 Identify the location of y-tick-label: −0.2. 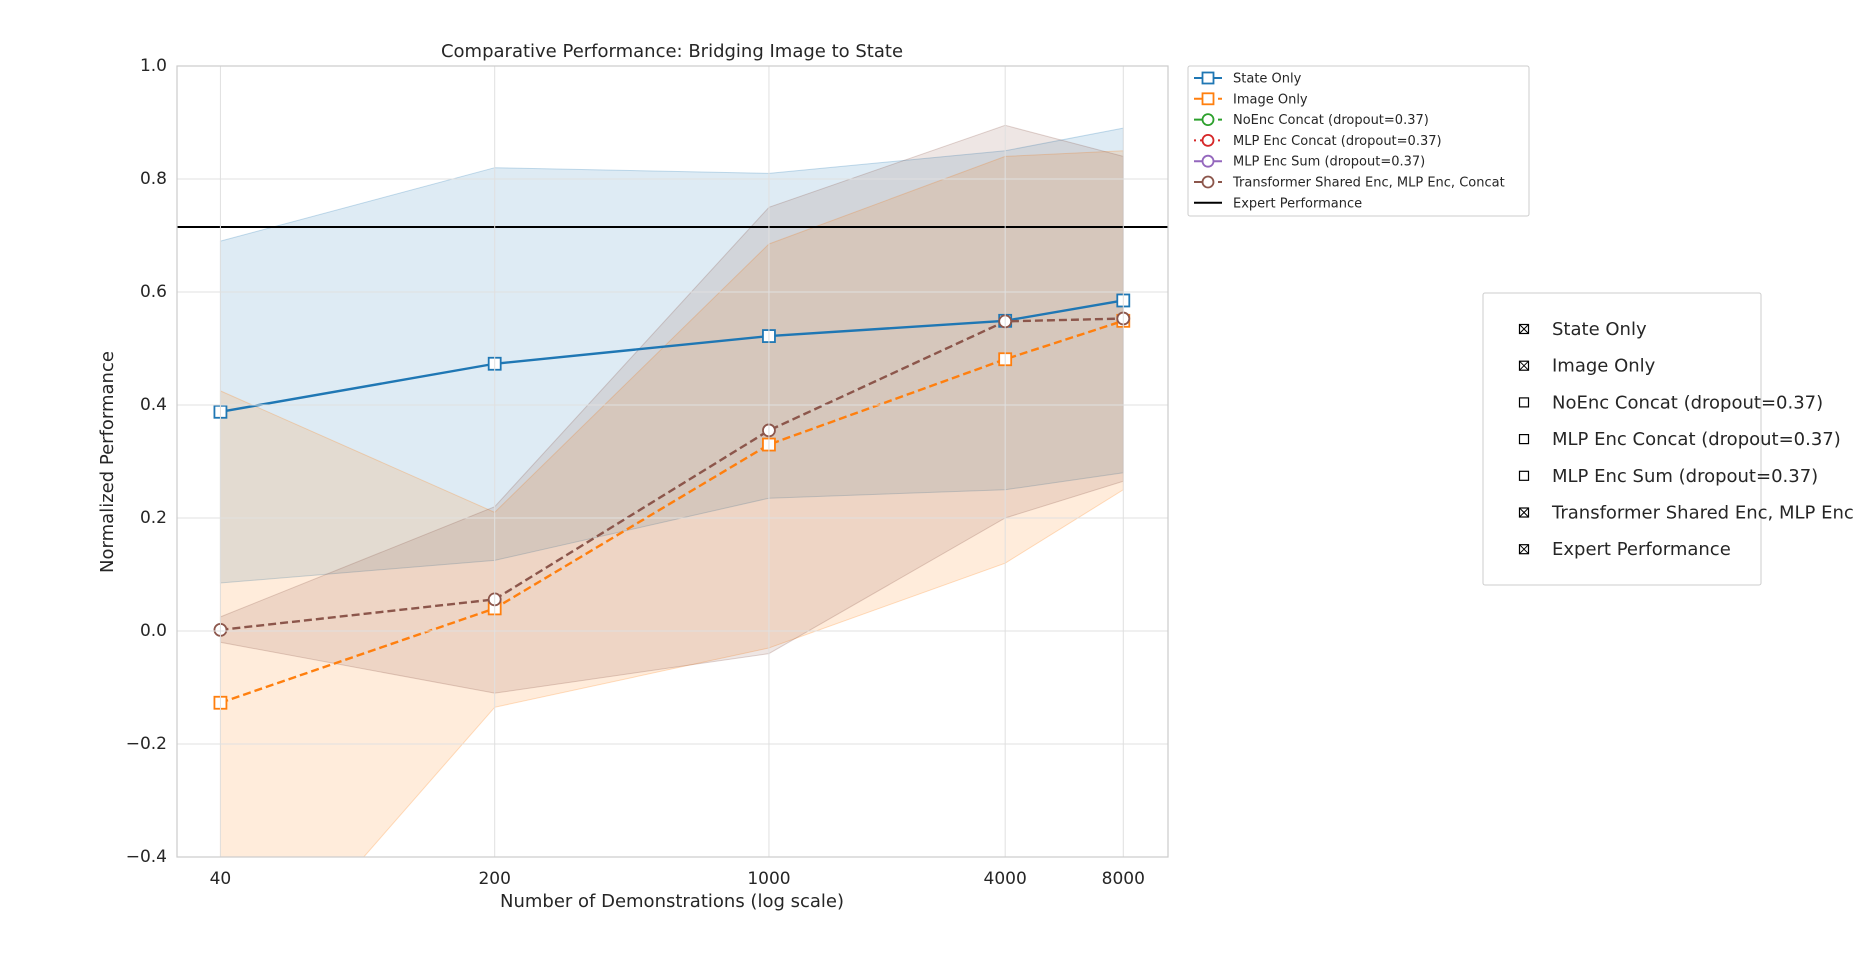
(146, 744).